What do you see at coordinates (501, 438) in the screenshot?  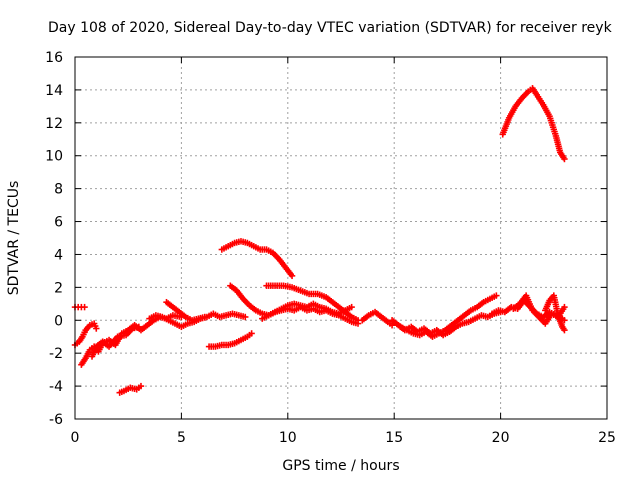 I see `x-tick-label: 20` at bounding box center [501, 438].